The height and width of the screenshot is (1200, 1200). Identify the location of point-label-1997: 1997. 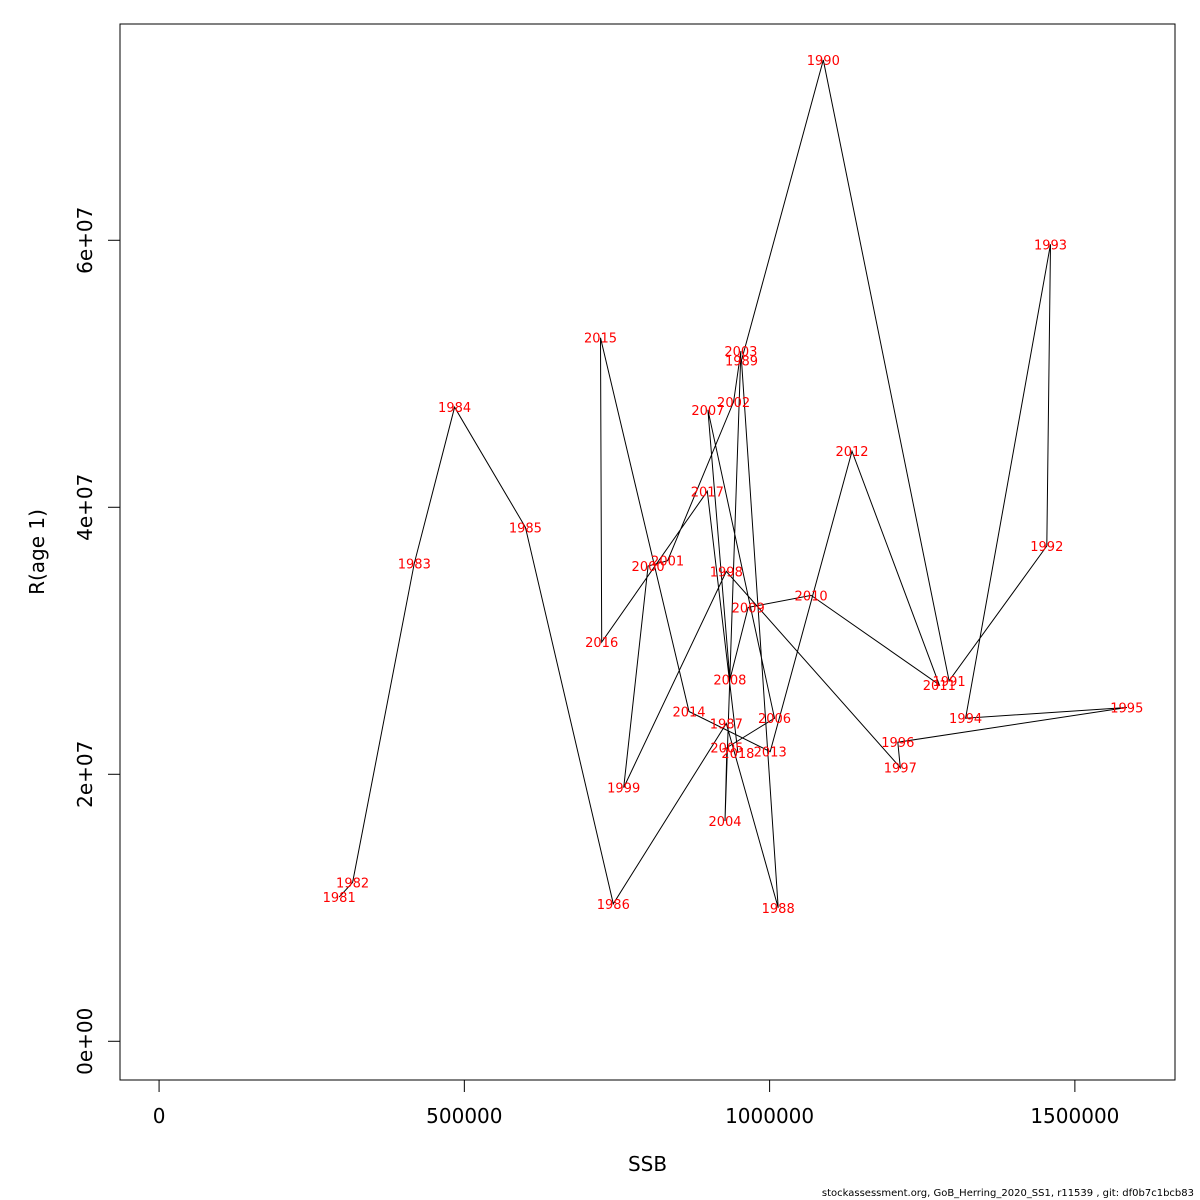
(900, 769).